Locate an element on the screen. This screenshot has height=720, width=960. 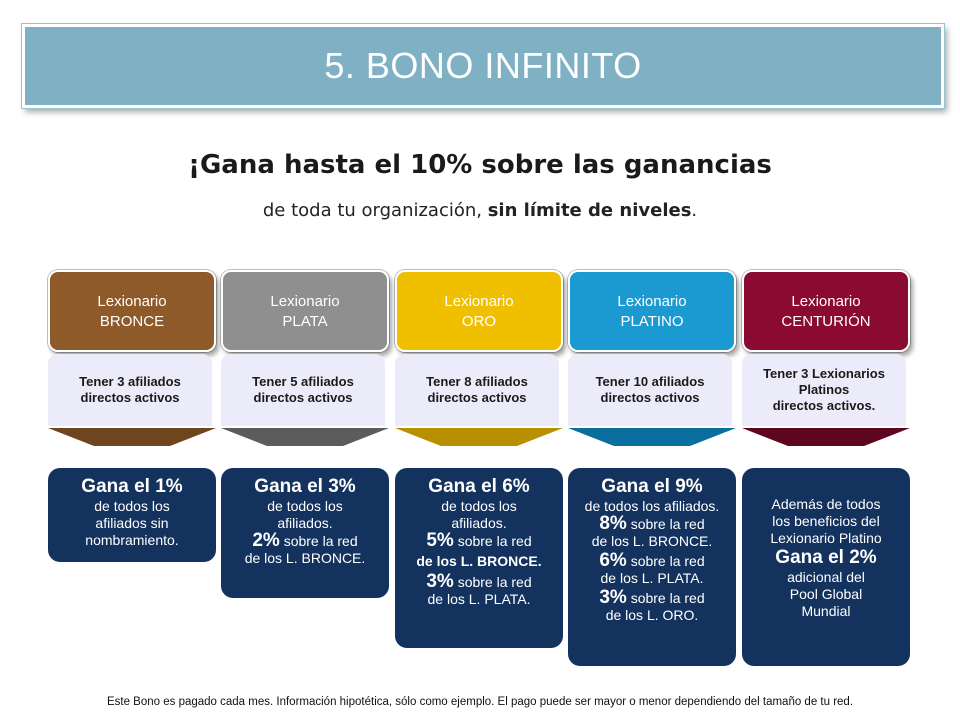
subline-suffix: . is located at coordinates (694, 210).